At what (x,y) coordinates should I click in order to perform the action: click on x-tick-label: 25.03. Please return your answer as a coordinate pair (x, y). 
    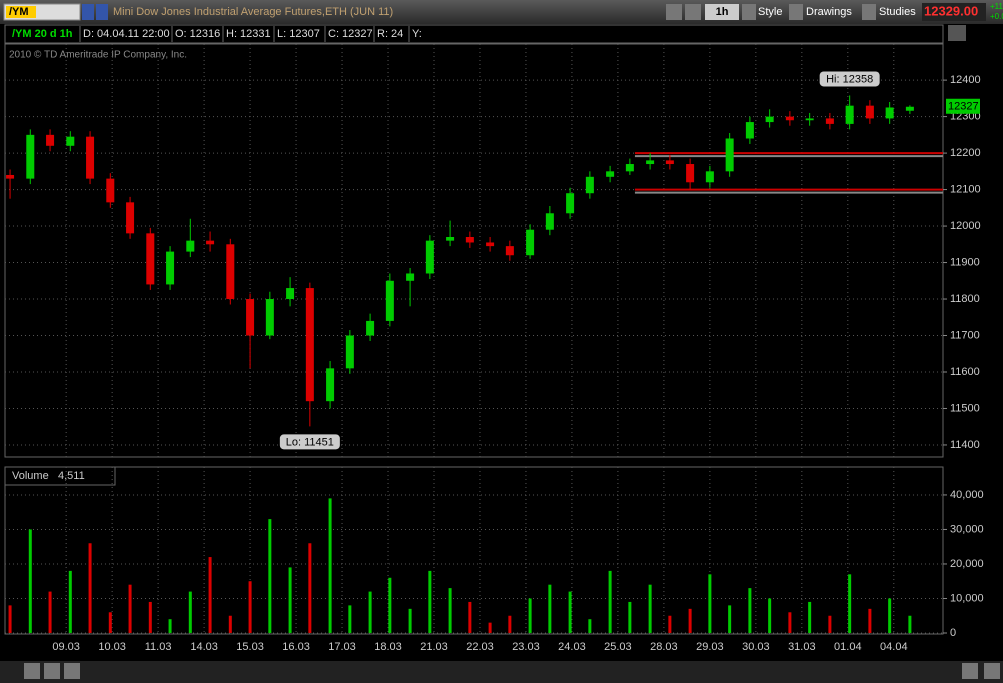
    Looking at the image, I should click on (618, 647).